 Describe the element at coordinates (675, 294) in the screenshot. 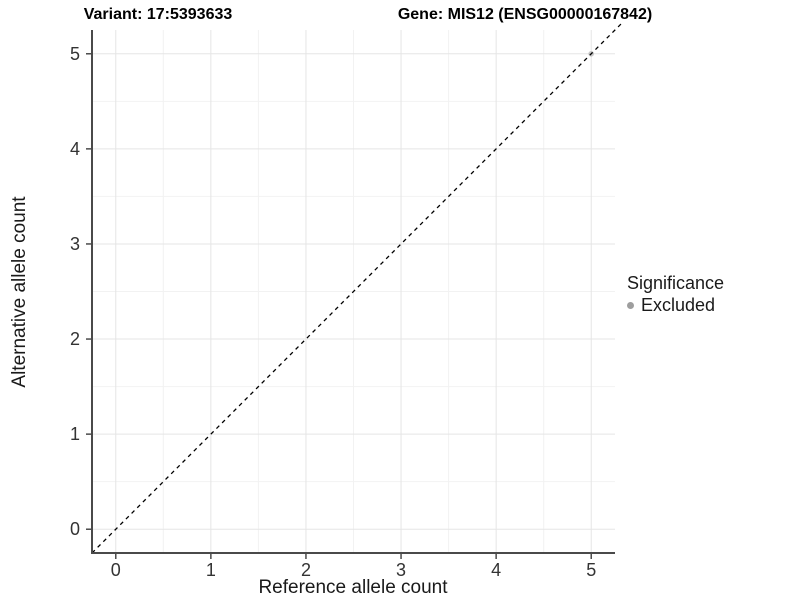

I see `legend: Significance Excluded` at that location.